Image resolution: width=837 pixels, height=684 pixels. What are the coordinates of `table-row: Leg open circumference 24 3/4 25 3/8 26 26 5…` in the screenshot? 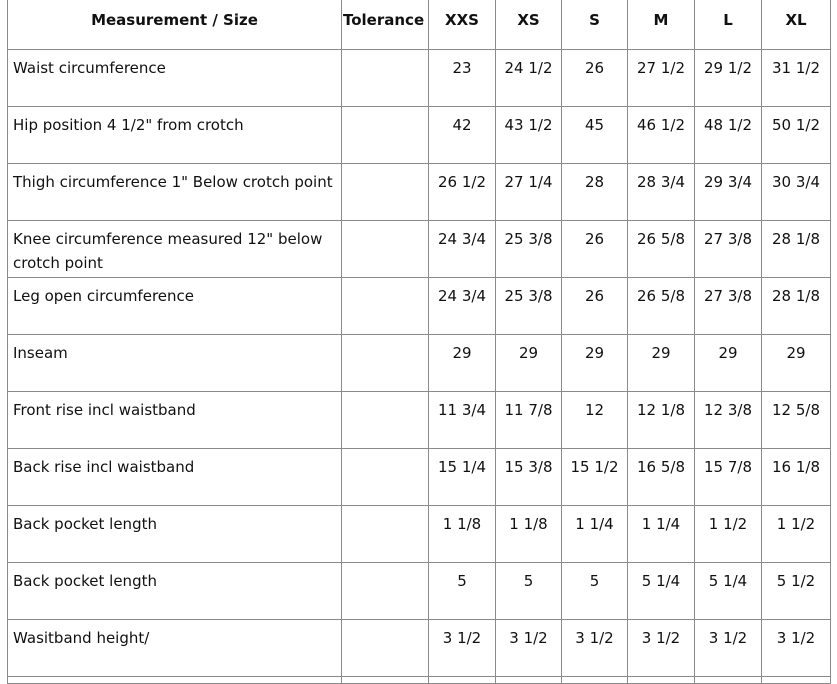 It's located at (419, 306).